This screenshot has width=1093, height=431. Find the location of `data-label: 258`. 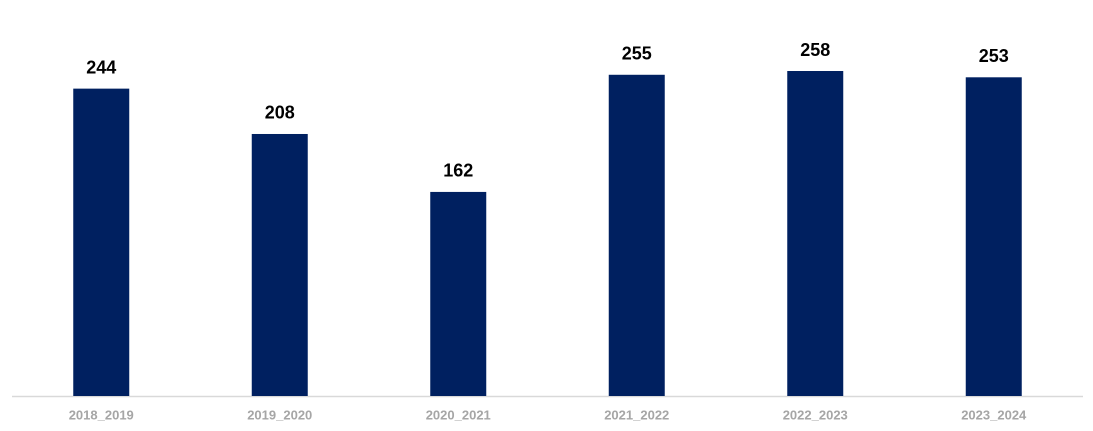

data-label: 258 is located at coordinates (815, 50).